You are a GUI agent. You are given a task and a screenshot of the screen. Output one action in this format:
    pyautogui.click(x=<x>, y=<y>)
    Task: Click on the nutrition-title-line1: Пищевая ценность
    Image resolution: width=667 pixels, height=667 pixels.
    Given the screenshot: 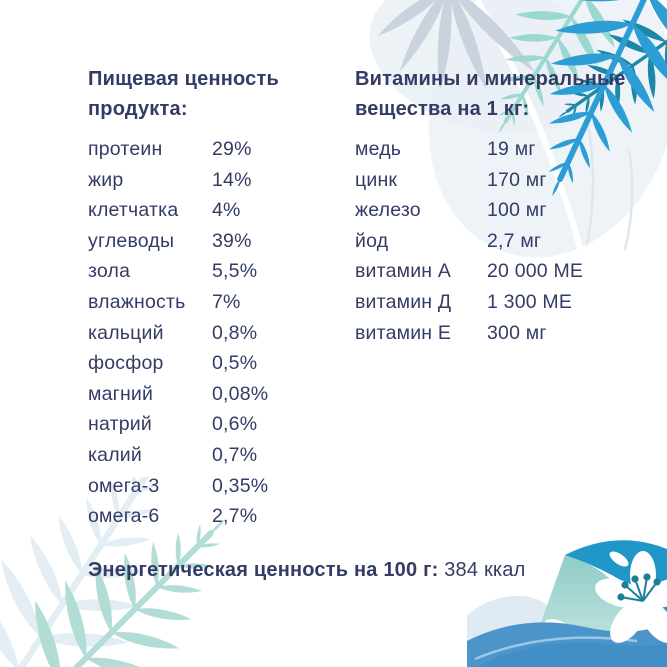 What is the action you would take?
    pyautogui.click(x=183, y=79)
    